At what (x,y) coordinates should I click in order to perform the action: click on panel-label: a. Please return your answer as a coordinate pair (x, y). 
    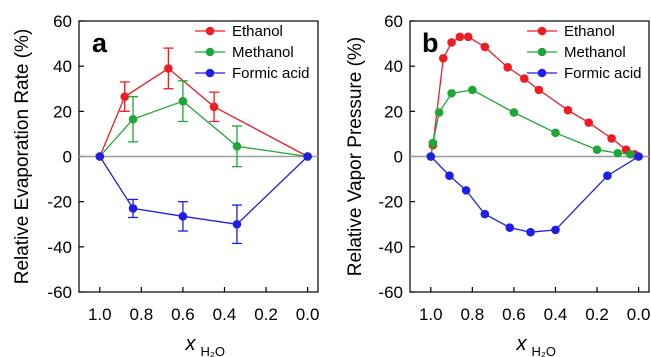
    Looking at the image, I should click on (100, 43).